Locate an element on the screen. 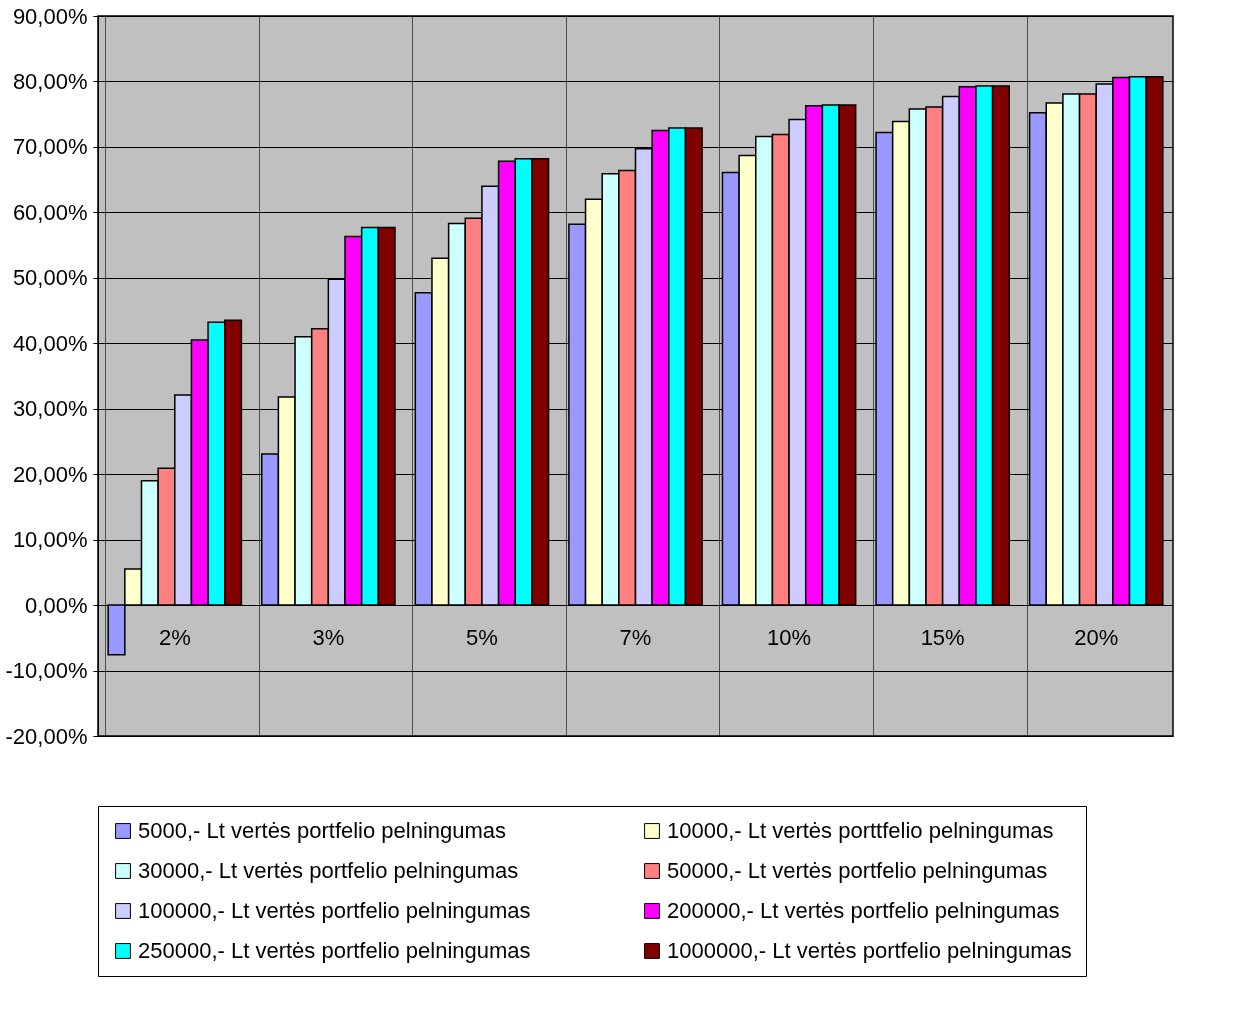 This screenshot has width=1237, height=1032. y-tick-label: -10,00% is located at coordinates (46, 671).